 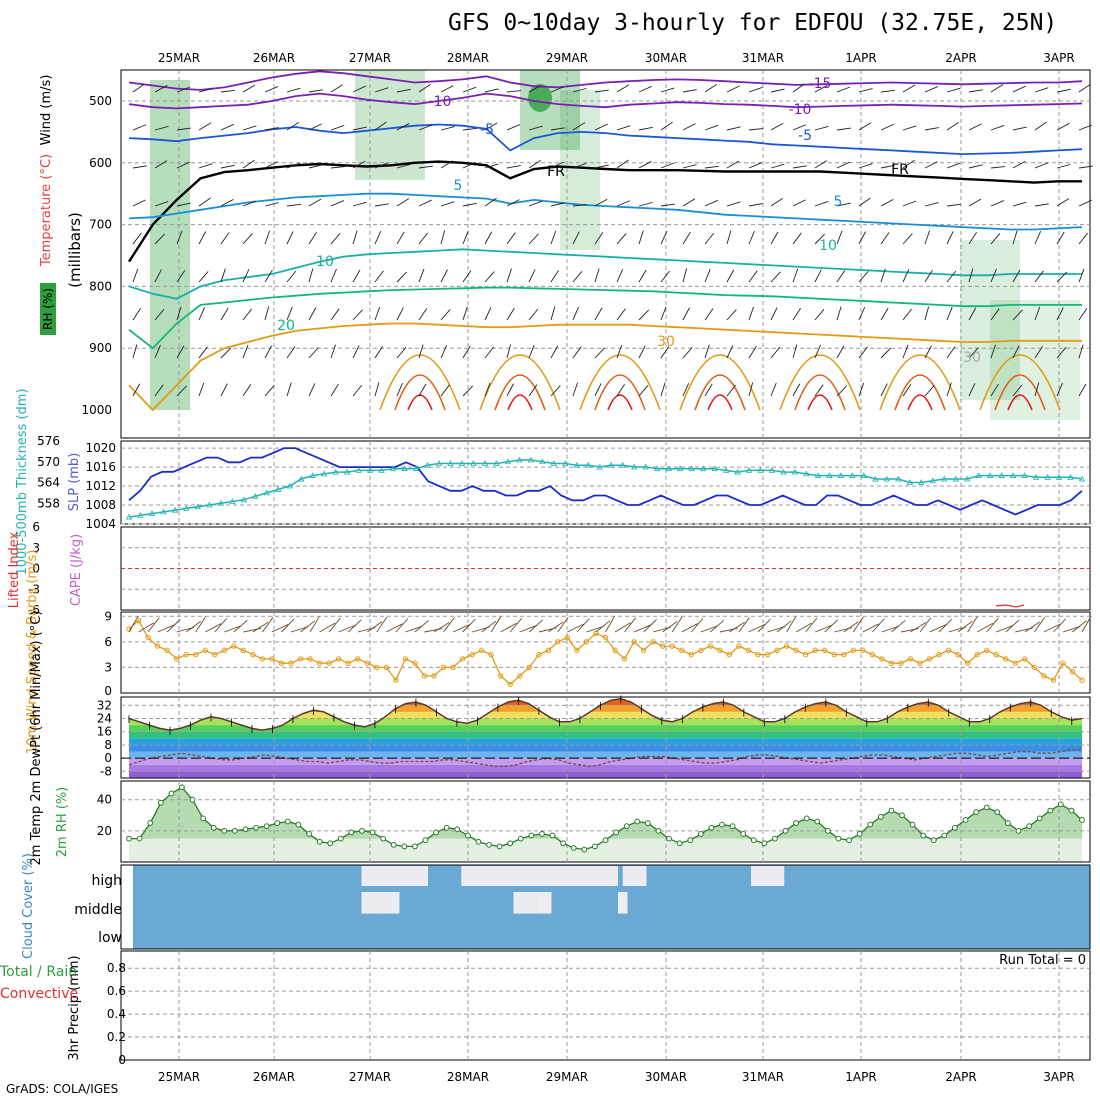 What do you see at coordinates (972, 358) in the screenshot?
I see `contour-label: 30` at bounding box center [972, 358].